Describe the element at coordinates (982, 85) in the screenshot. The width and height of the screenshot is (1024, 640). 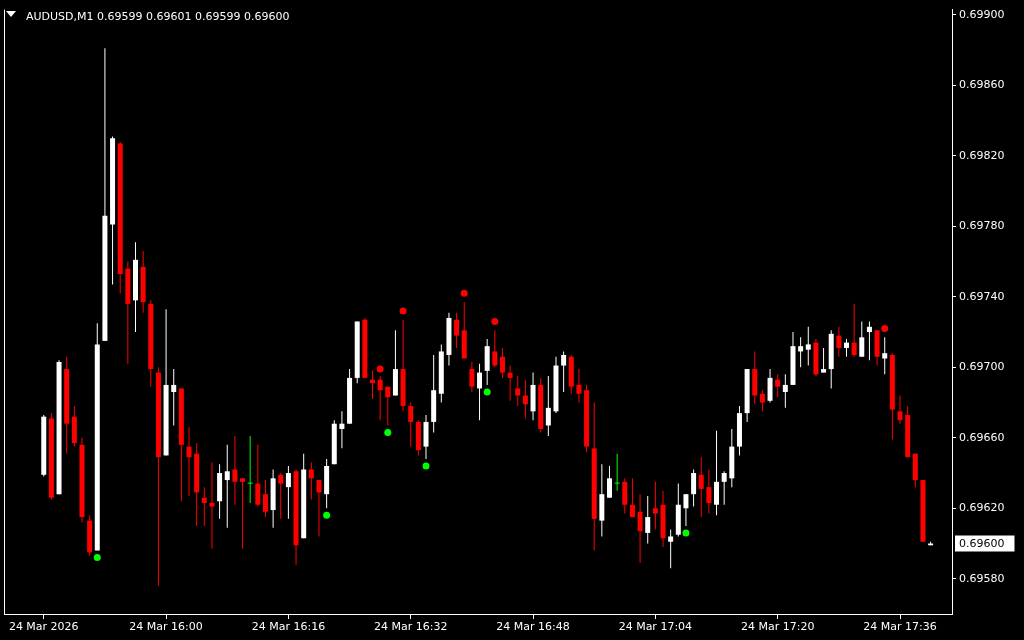
I see `y-tick-label: 0.69860` at that location.